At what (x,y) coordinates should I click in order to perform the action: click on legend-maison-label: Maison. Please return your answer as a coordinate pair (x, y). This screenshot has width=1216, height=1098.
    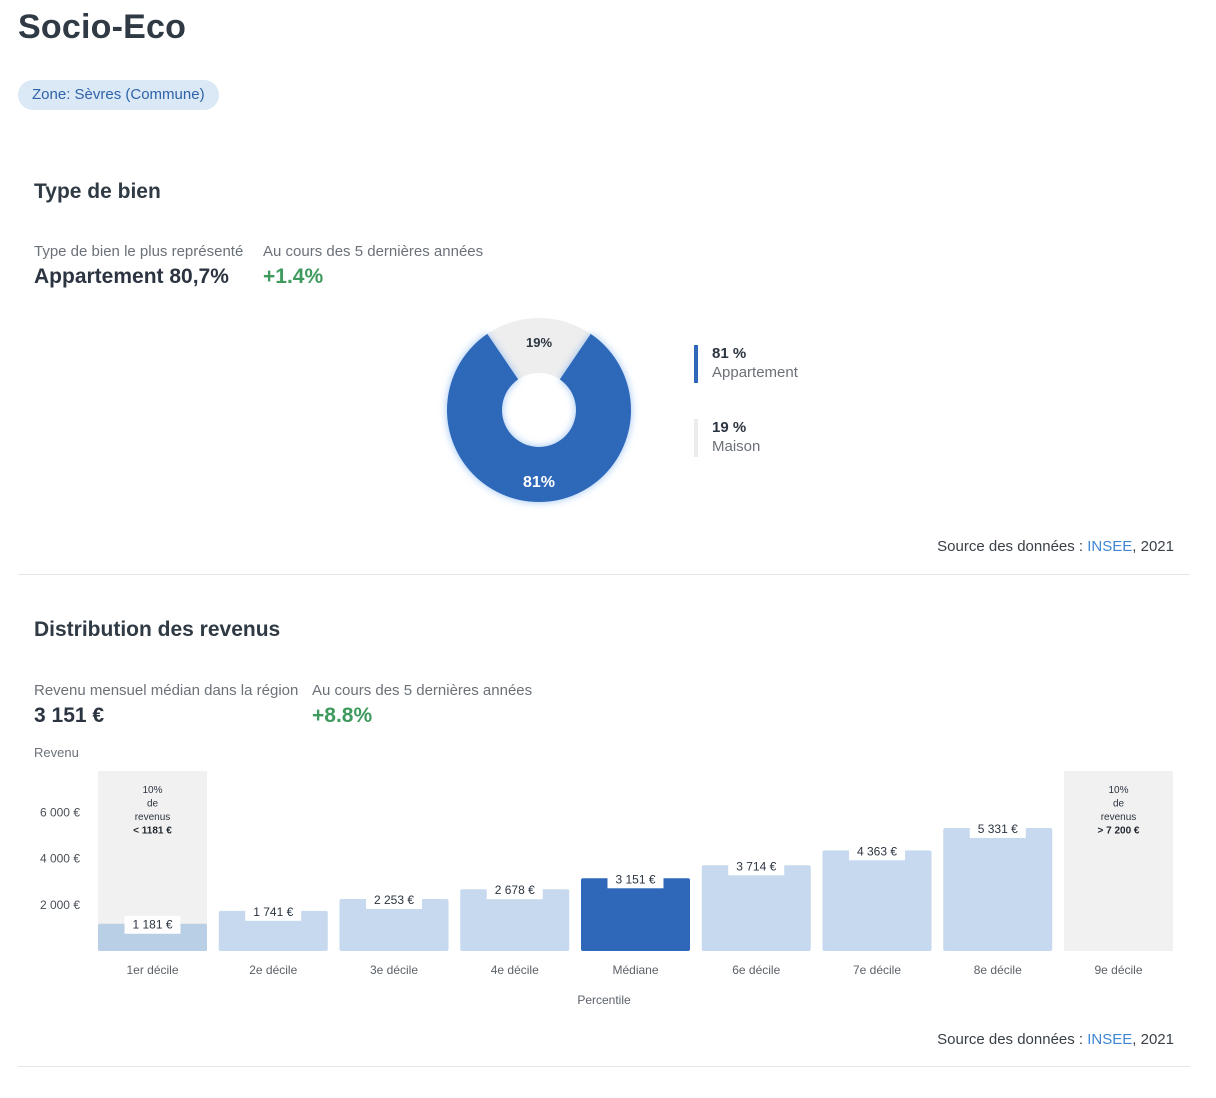
    Looking at the image, I should click on (736, 446).